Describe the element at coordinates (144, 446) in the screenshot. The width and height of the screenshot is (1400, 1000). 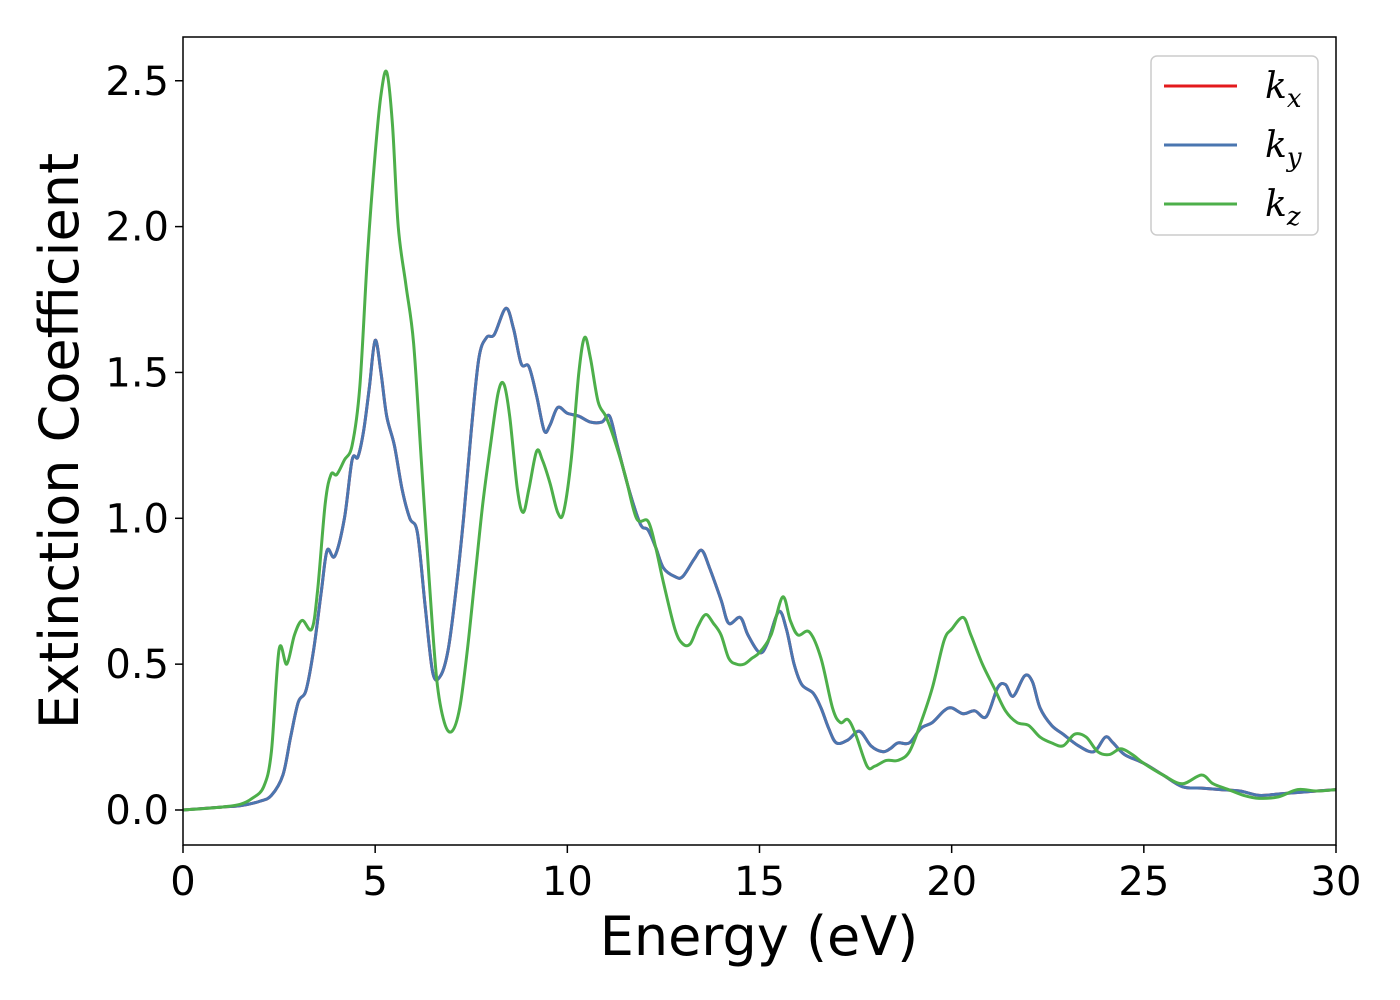
I see `y-axis: 0.0 0.5 1.0 1.5 2.0 2.5` at that location.